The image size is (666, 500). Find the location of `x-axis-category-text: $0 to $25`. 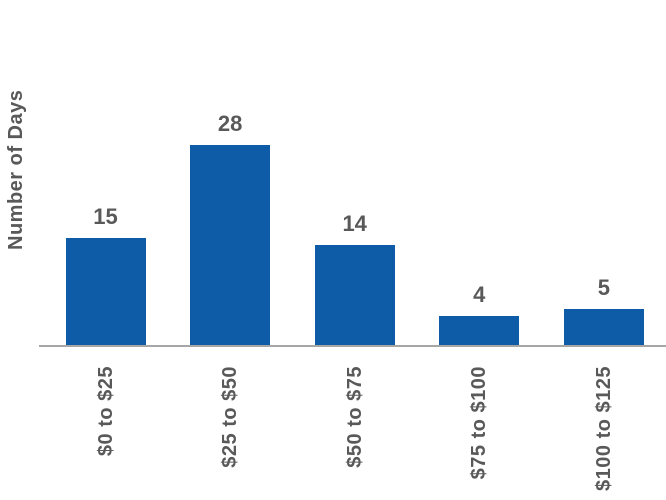

x-axis-category-text: $0 to $25 is located at coordinates (105, 411).